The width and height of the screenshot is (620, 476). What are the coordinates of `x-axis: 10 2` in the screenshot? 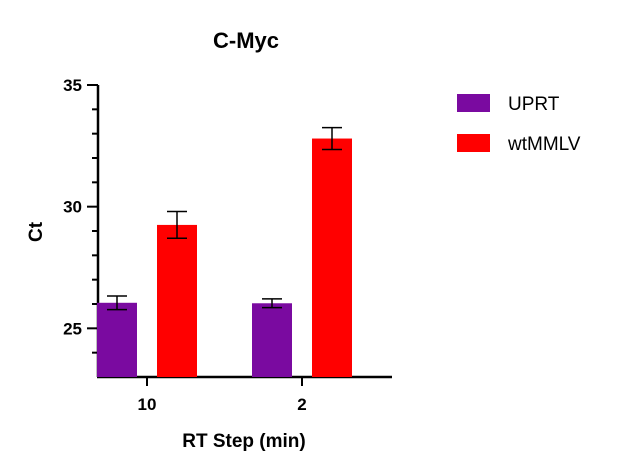 It's located at (244, 394).